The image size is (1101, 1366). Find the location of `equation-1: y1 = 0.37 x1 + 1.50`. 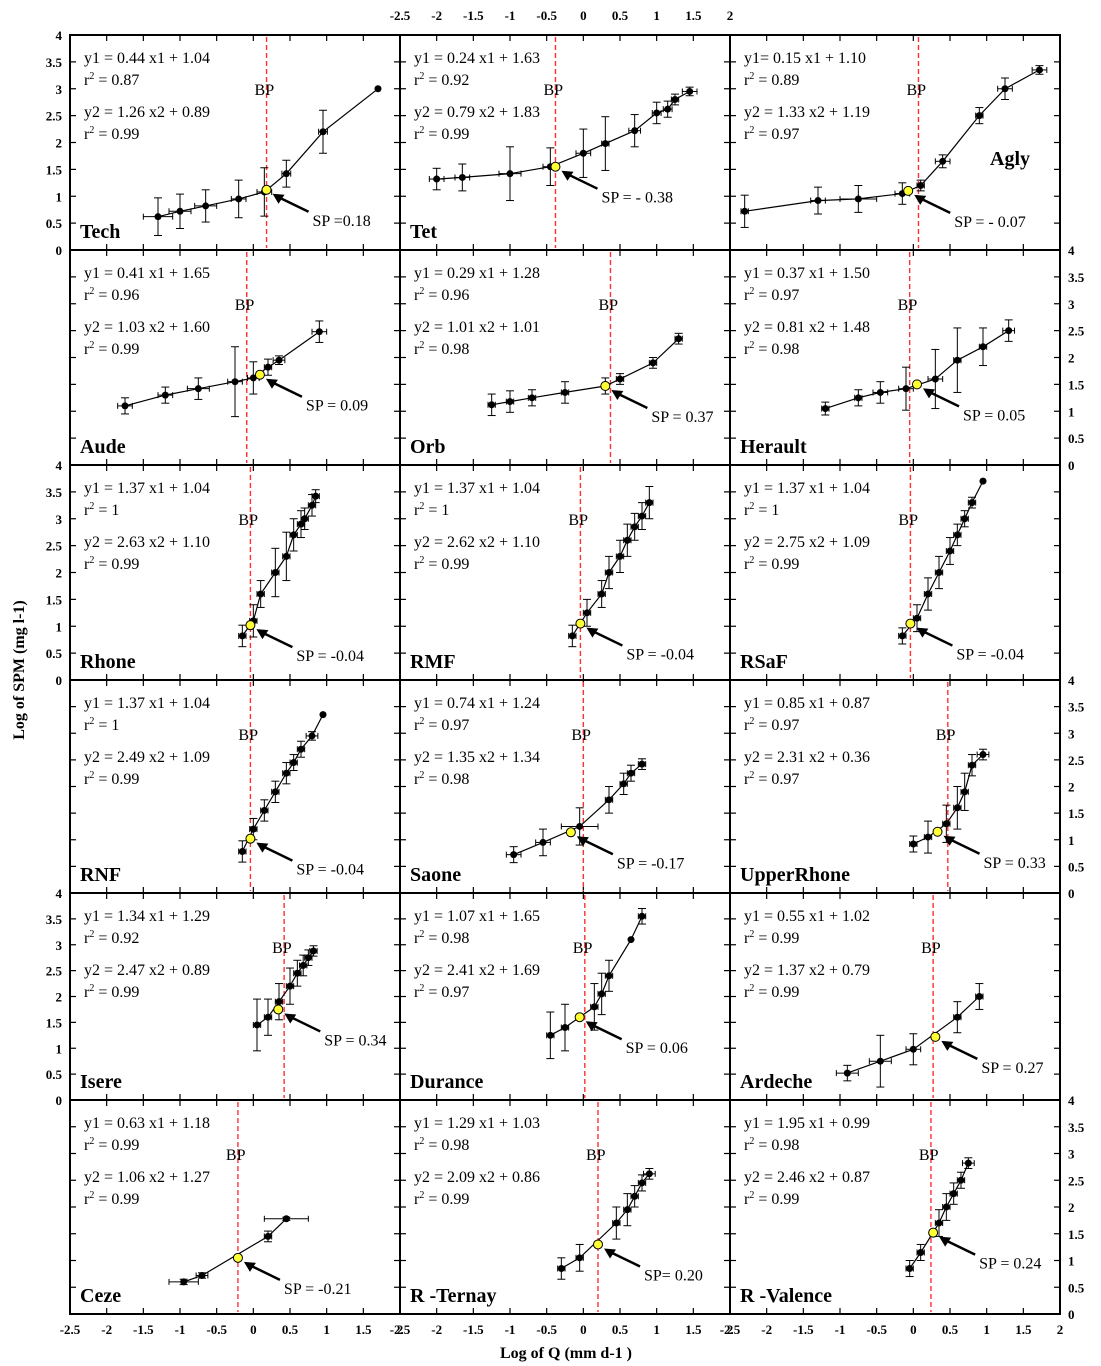

equation-1: y1 = 0.37 x1 + 1.50 is located at coordinates (807, 273).